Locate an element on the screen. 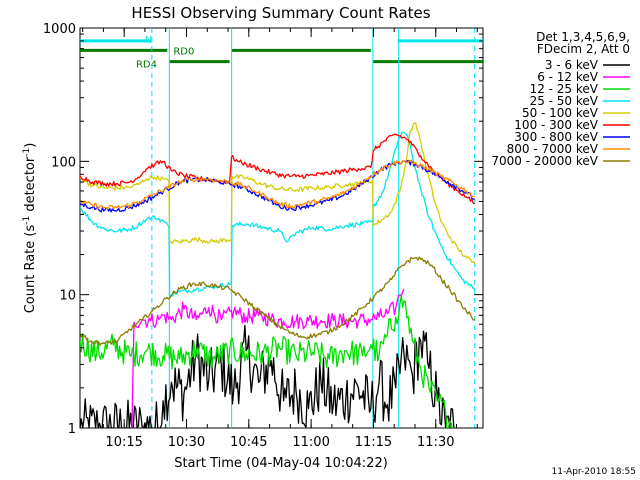 This screenshot has width=640, height=480. legend-label-3-6-kev: 3 - 6 keV is located at coordinates (572, 65).